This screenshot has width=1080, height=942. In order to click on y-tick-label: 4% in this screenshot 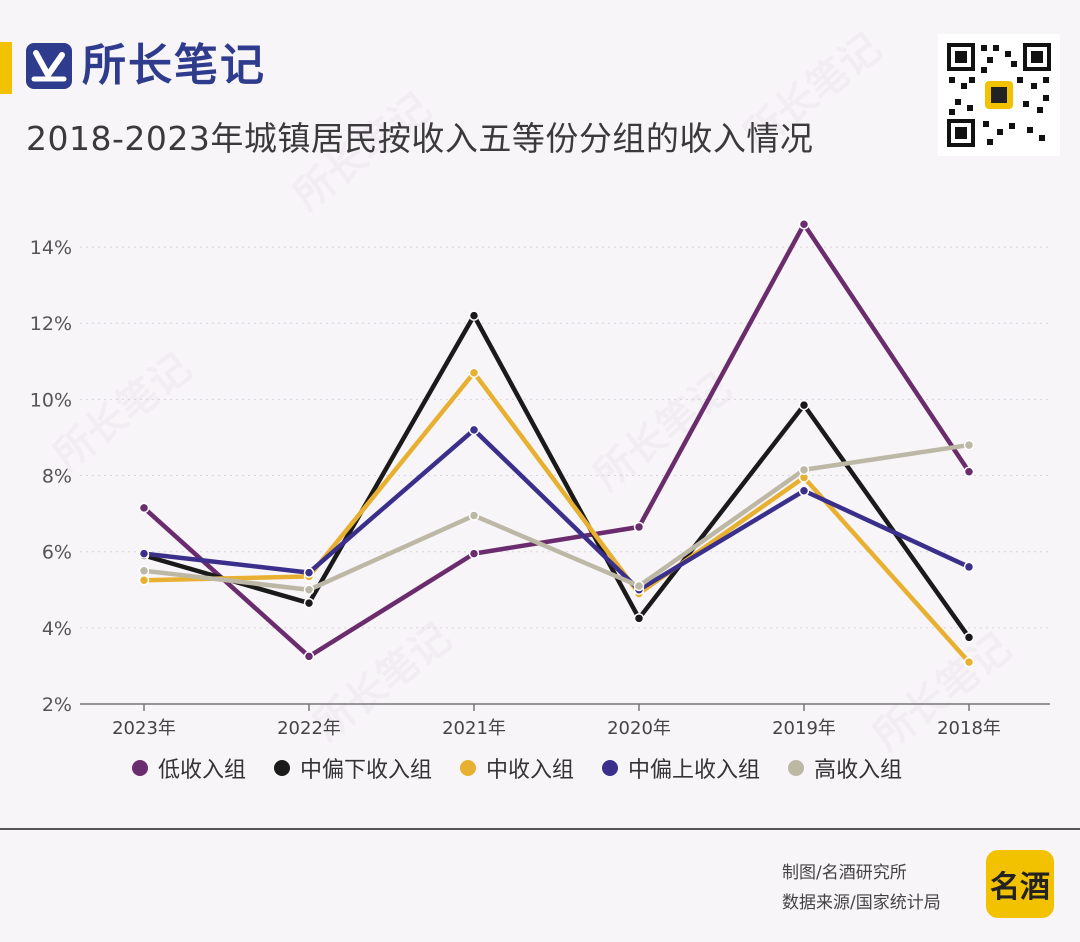, I will do `click(57, 629)`.